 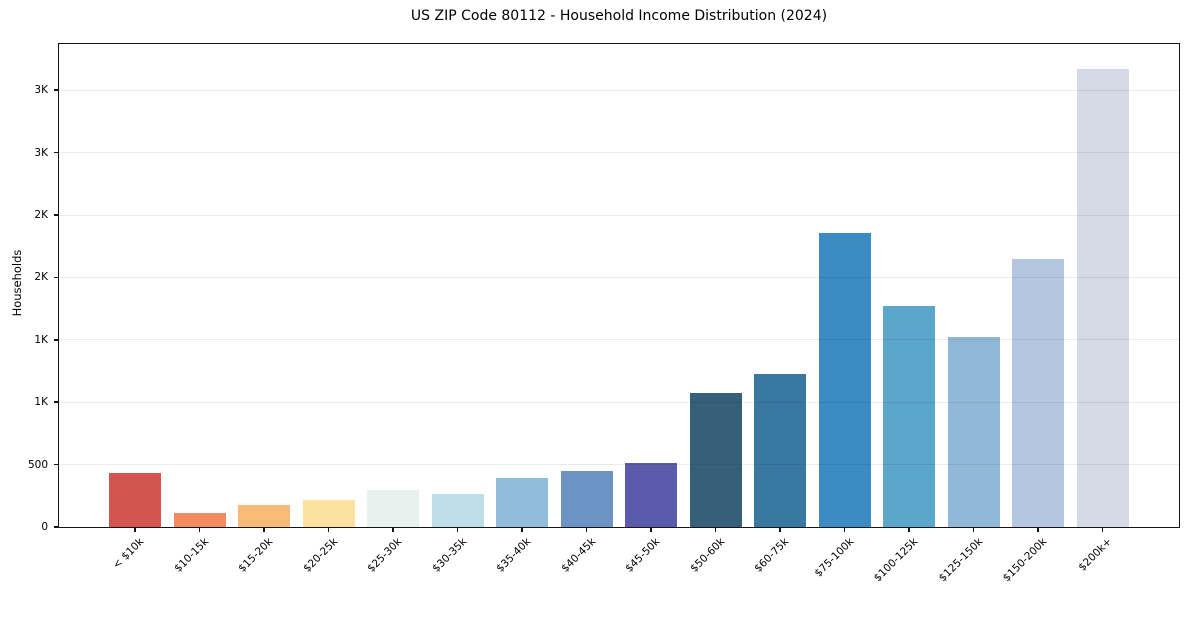 What do you see at coordinates (37, 464) in the screenshot?
I see `y-tick-label: 500` at bounding box center [37, 464].